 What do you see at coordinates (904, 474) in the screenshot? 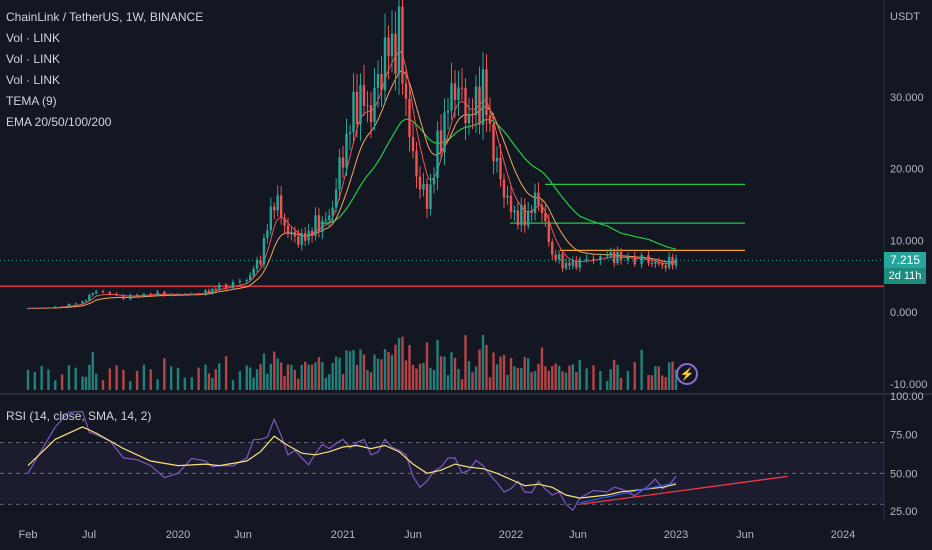
I see `rsi-axis-tick: 50.00` at bounding box center [904, 474].